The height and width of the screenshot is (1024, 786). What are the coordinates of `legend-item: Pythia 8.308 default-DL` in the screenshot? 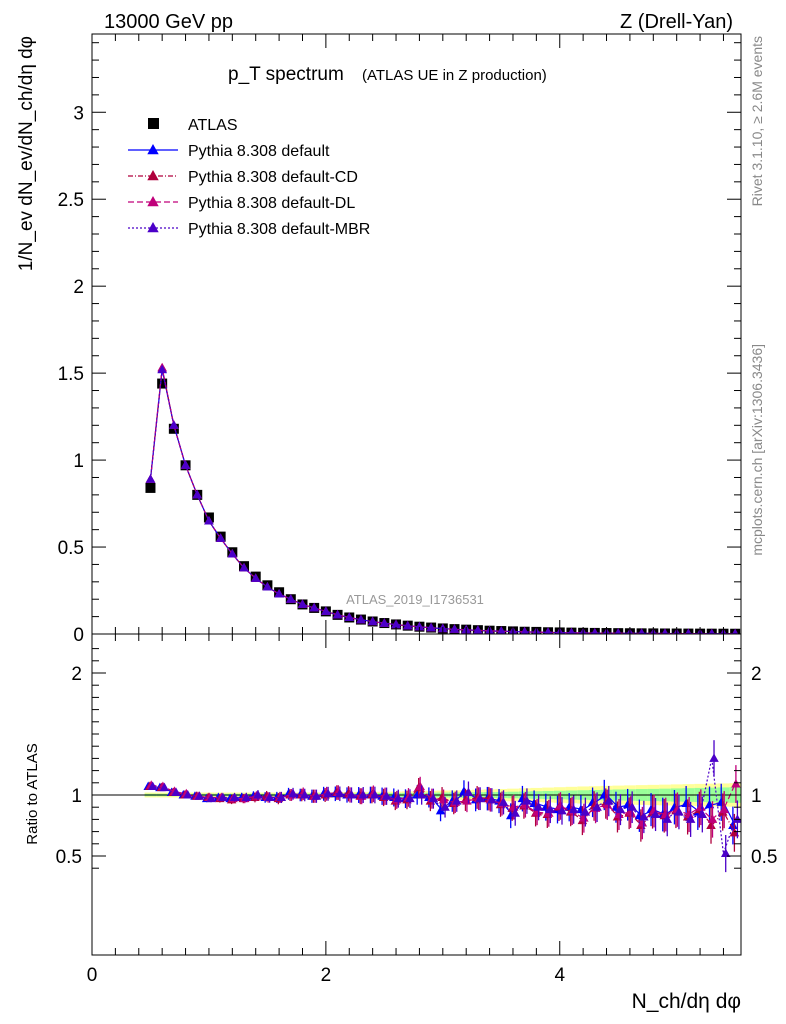 It's located at (241, 203).